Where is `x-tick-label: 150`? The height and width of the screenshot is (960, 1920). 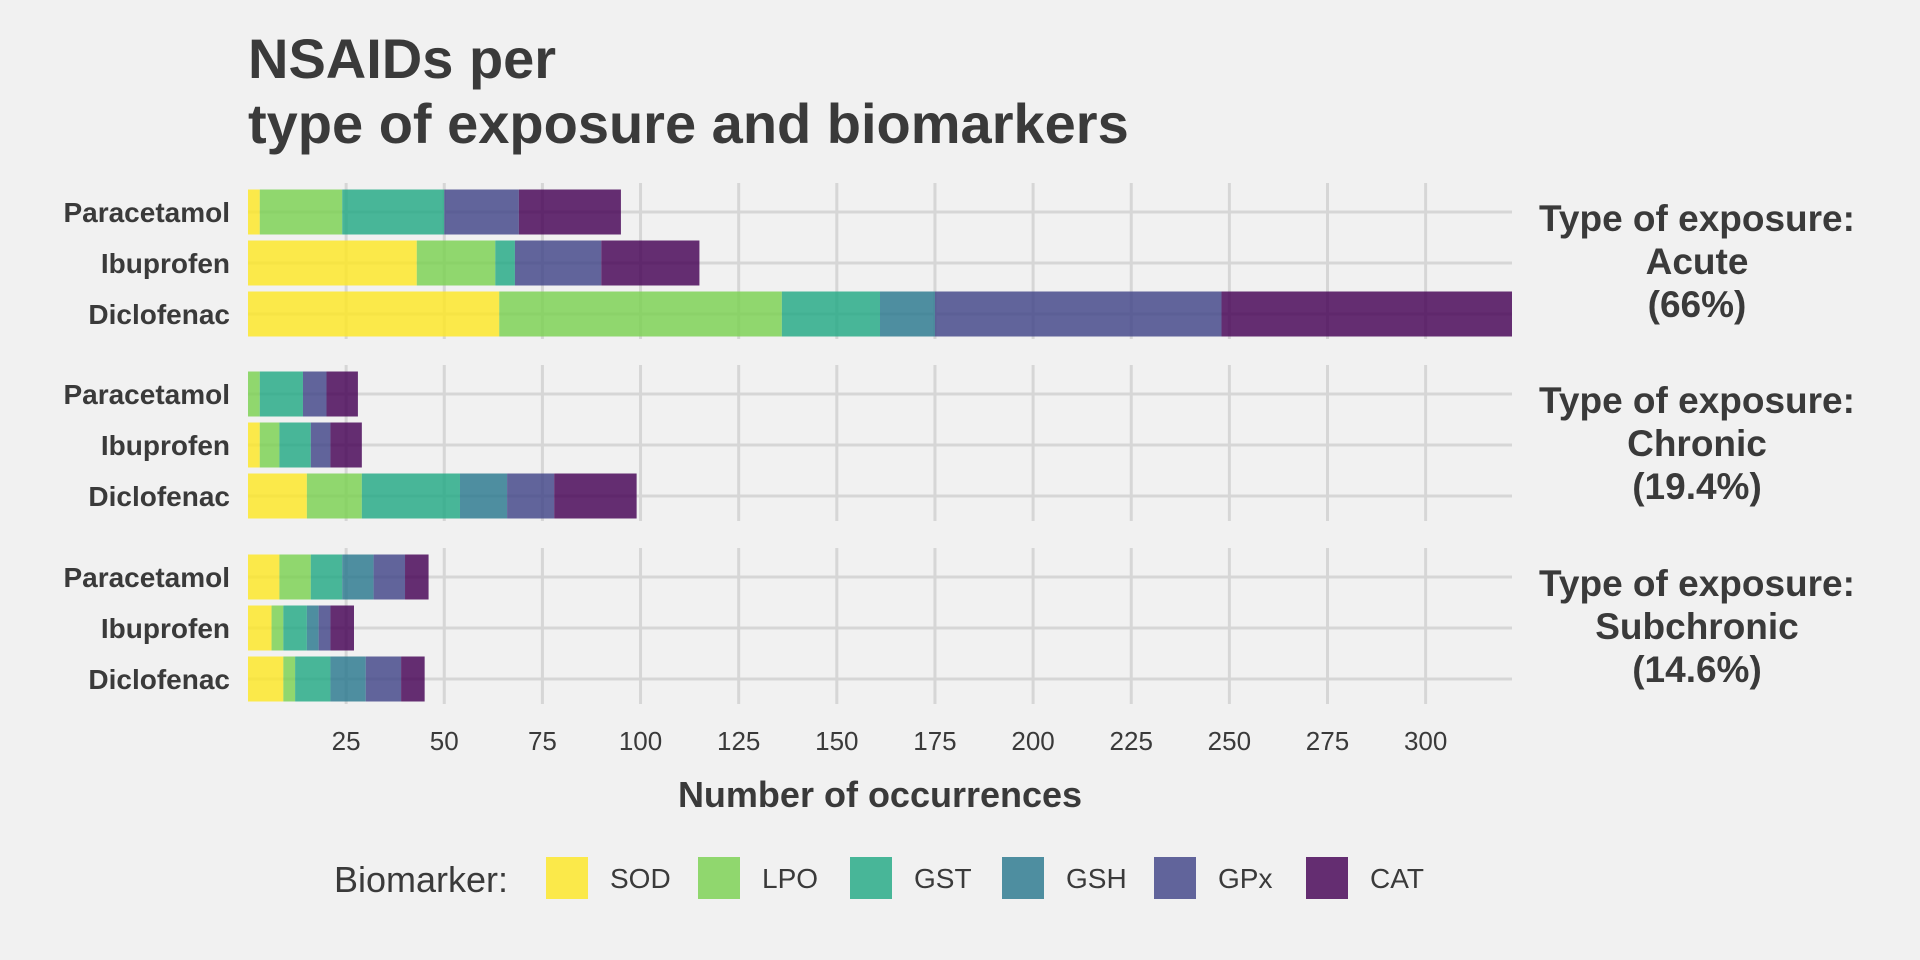
x-tick-label: 150 is located at coordinates (836, 741).